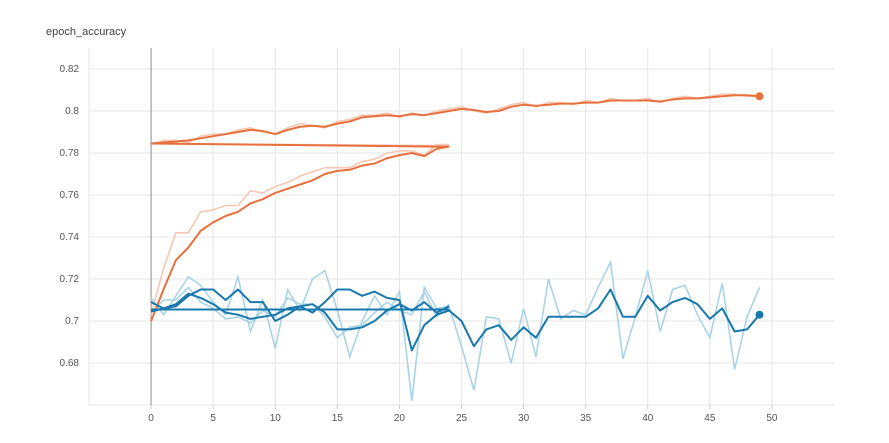  Describe the element at coordinates (772, 418) in the screenshot. I see `x-tick-label: 50` at that location.